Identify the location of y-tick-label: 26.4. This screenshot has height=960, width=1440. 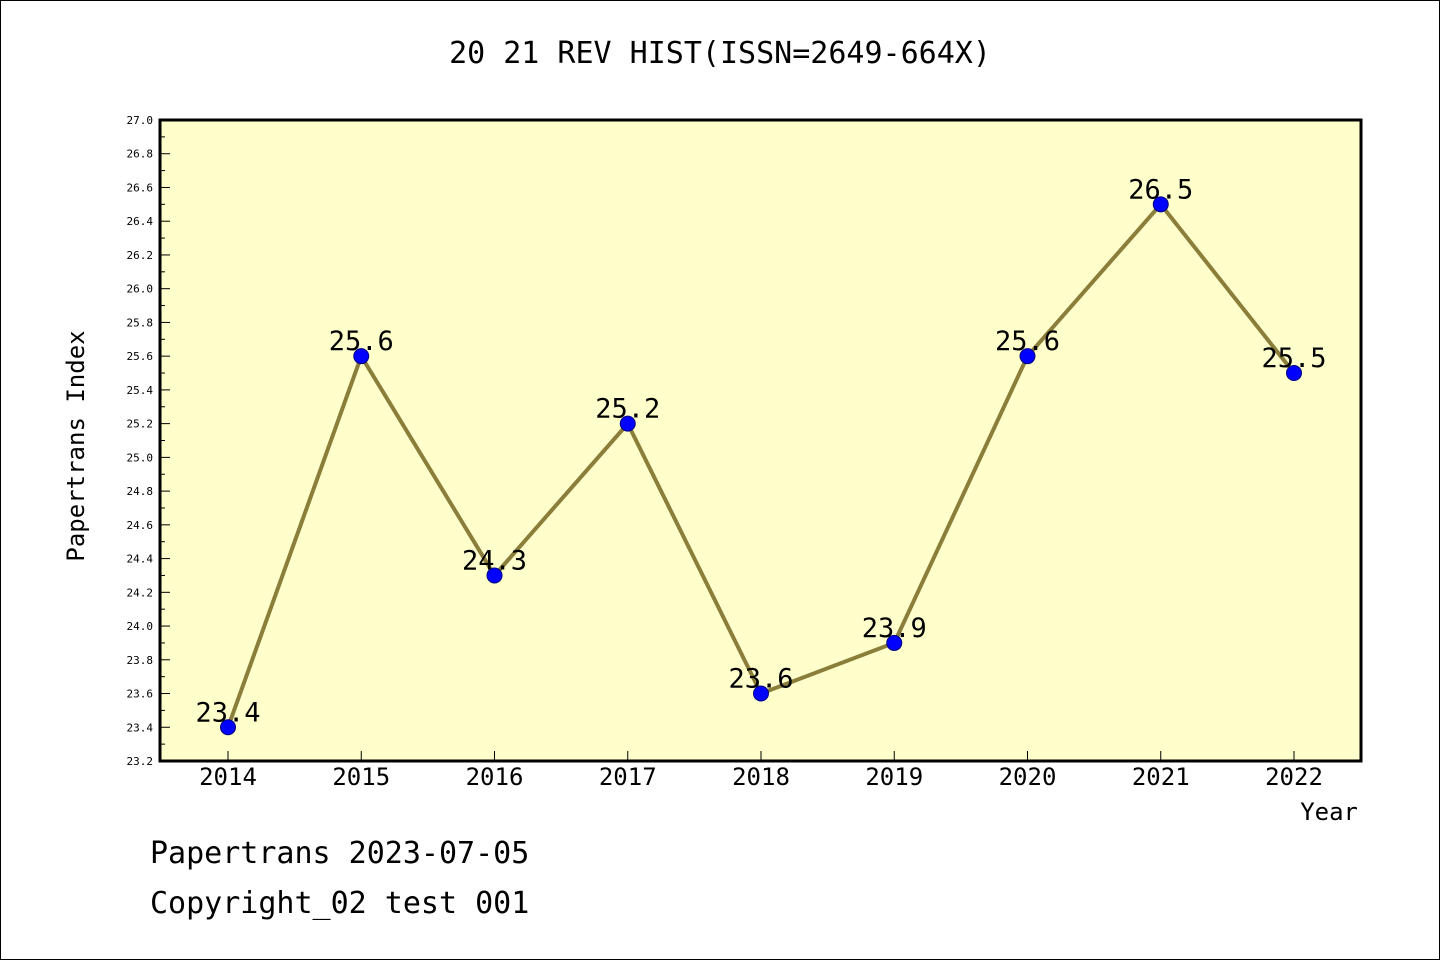
(140, 221).